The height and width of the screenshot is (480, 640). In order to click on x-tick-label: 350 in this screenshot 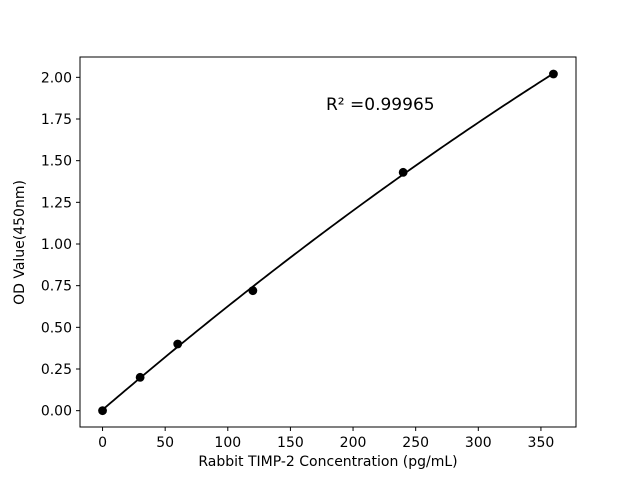, I will do `click(541, 443)`.